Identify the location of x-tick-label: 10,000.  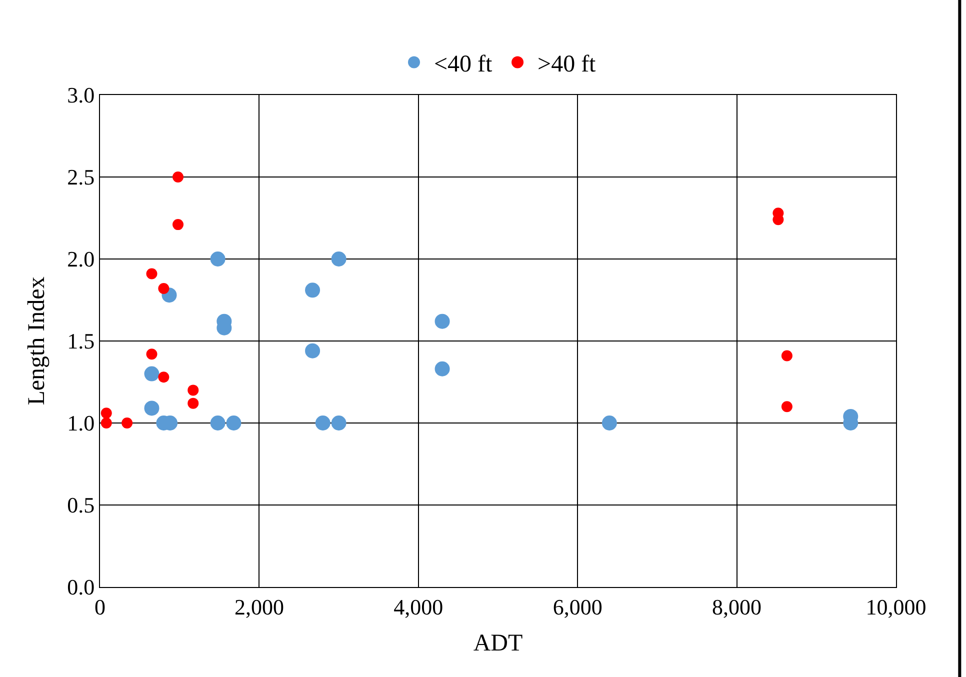
(896, 607).